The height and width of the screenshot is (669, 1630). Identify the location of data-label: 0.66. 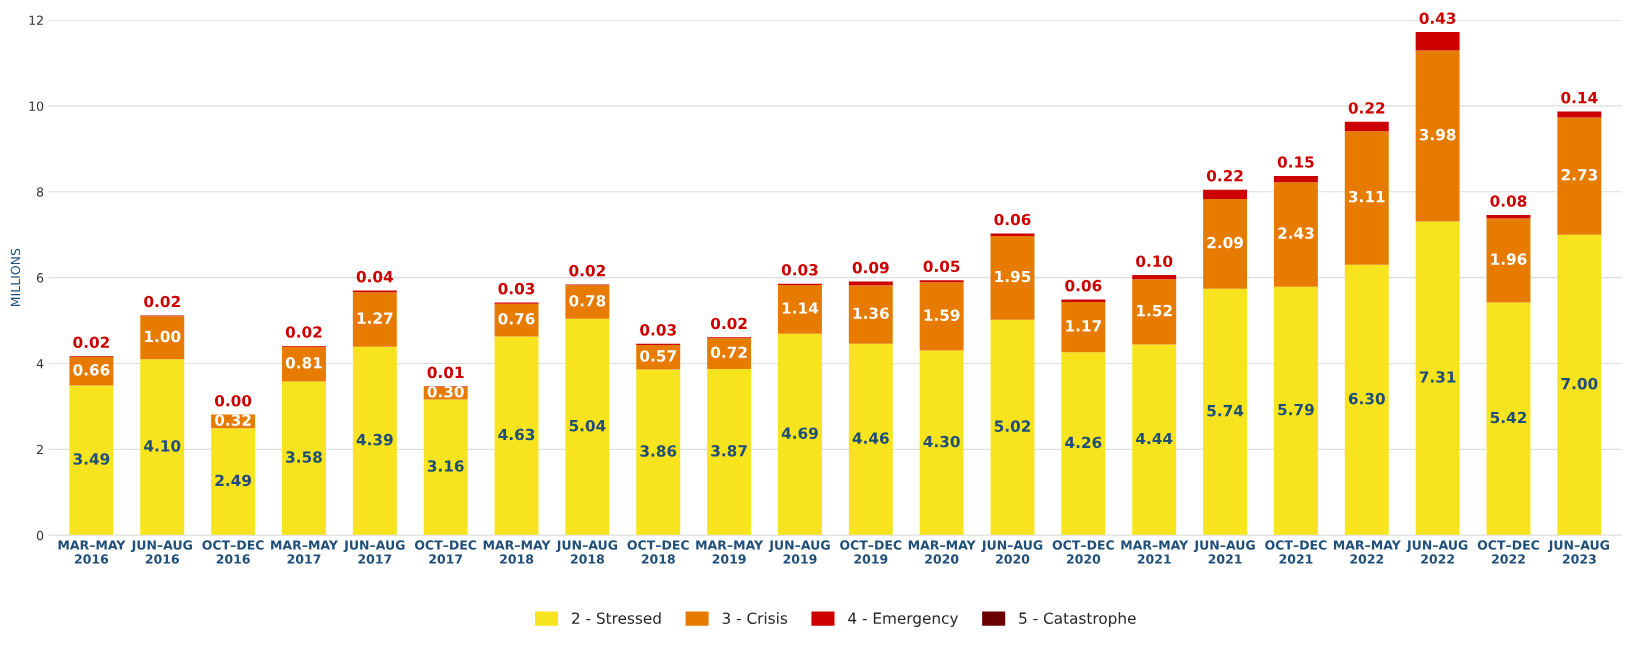
(91, 370).